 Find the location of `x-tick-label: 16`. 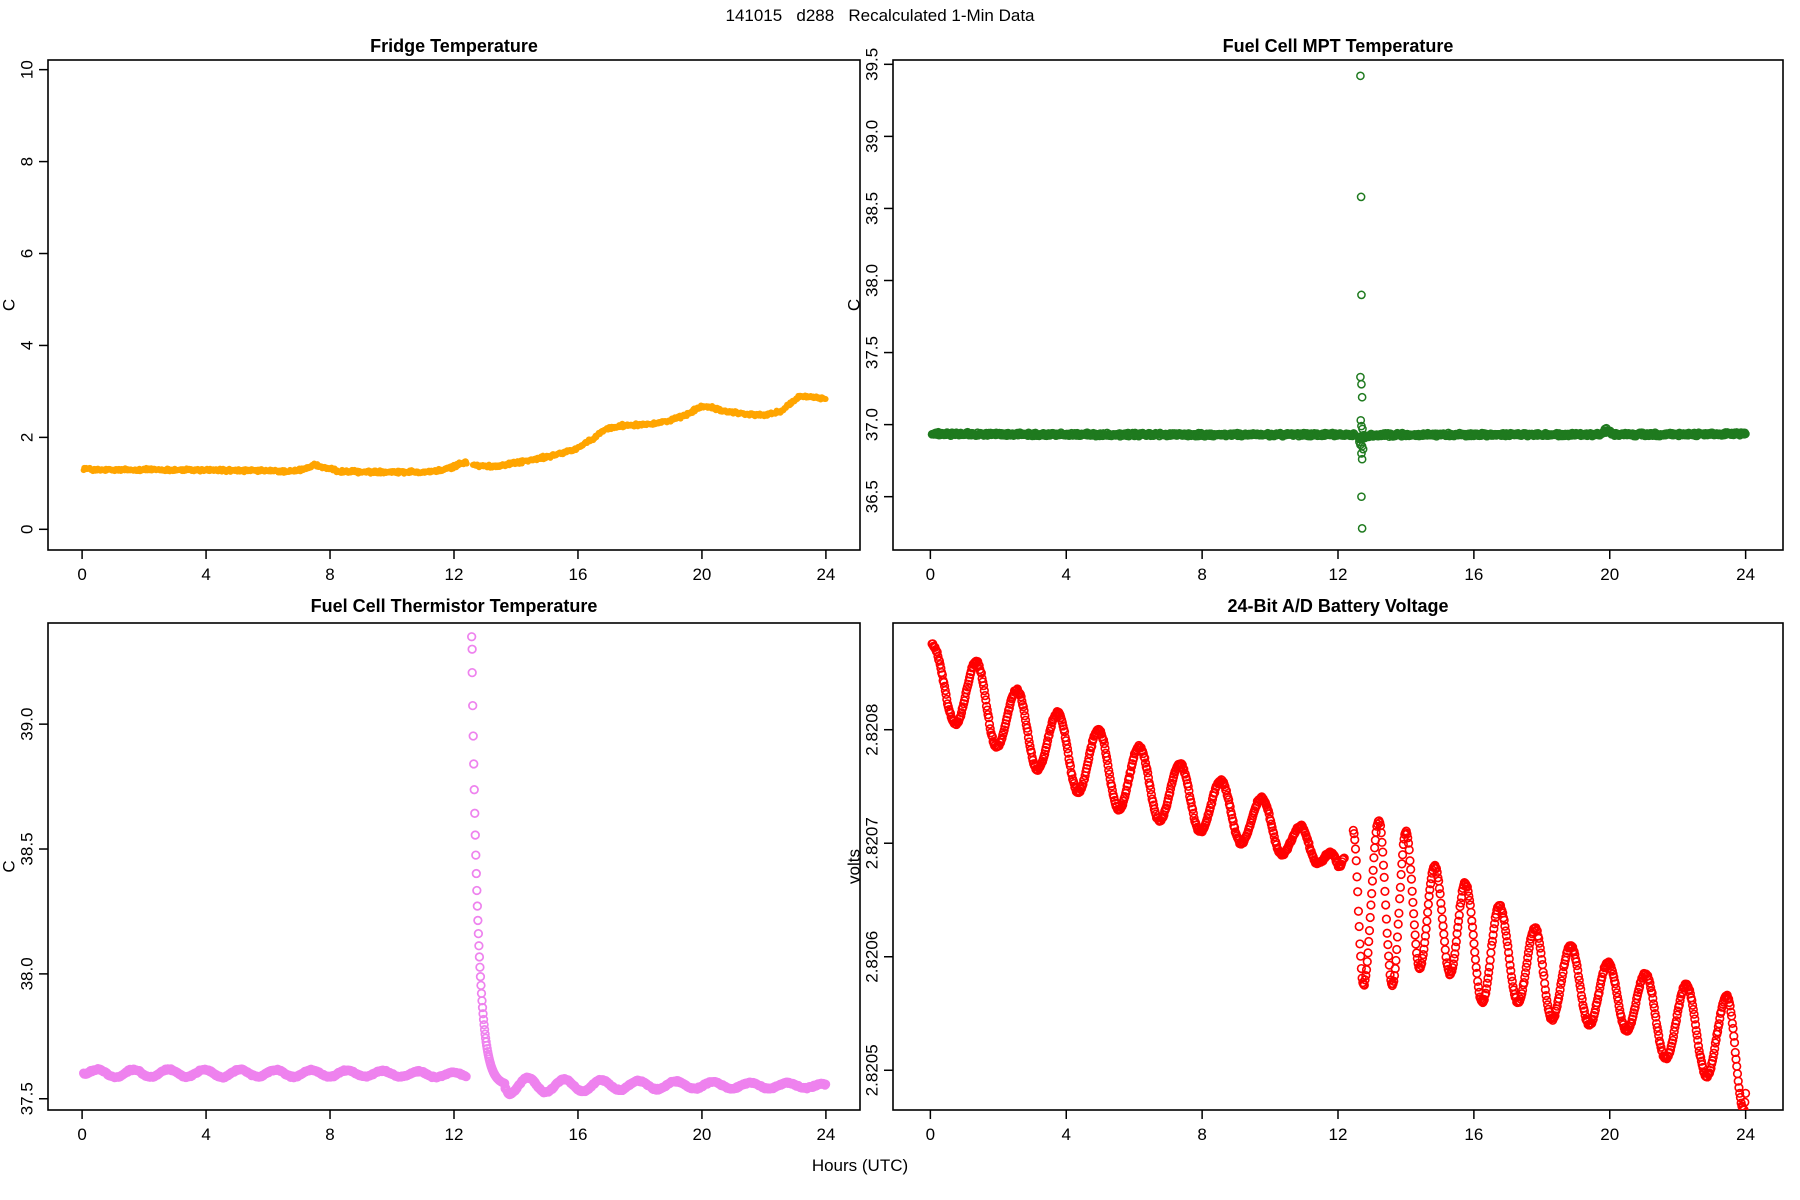

x-tick-label: 16 is located at coordinates (1473, 574).